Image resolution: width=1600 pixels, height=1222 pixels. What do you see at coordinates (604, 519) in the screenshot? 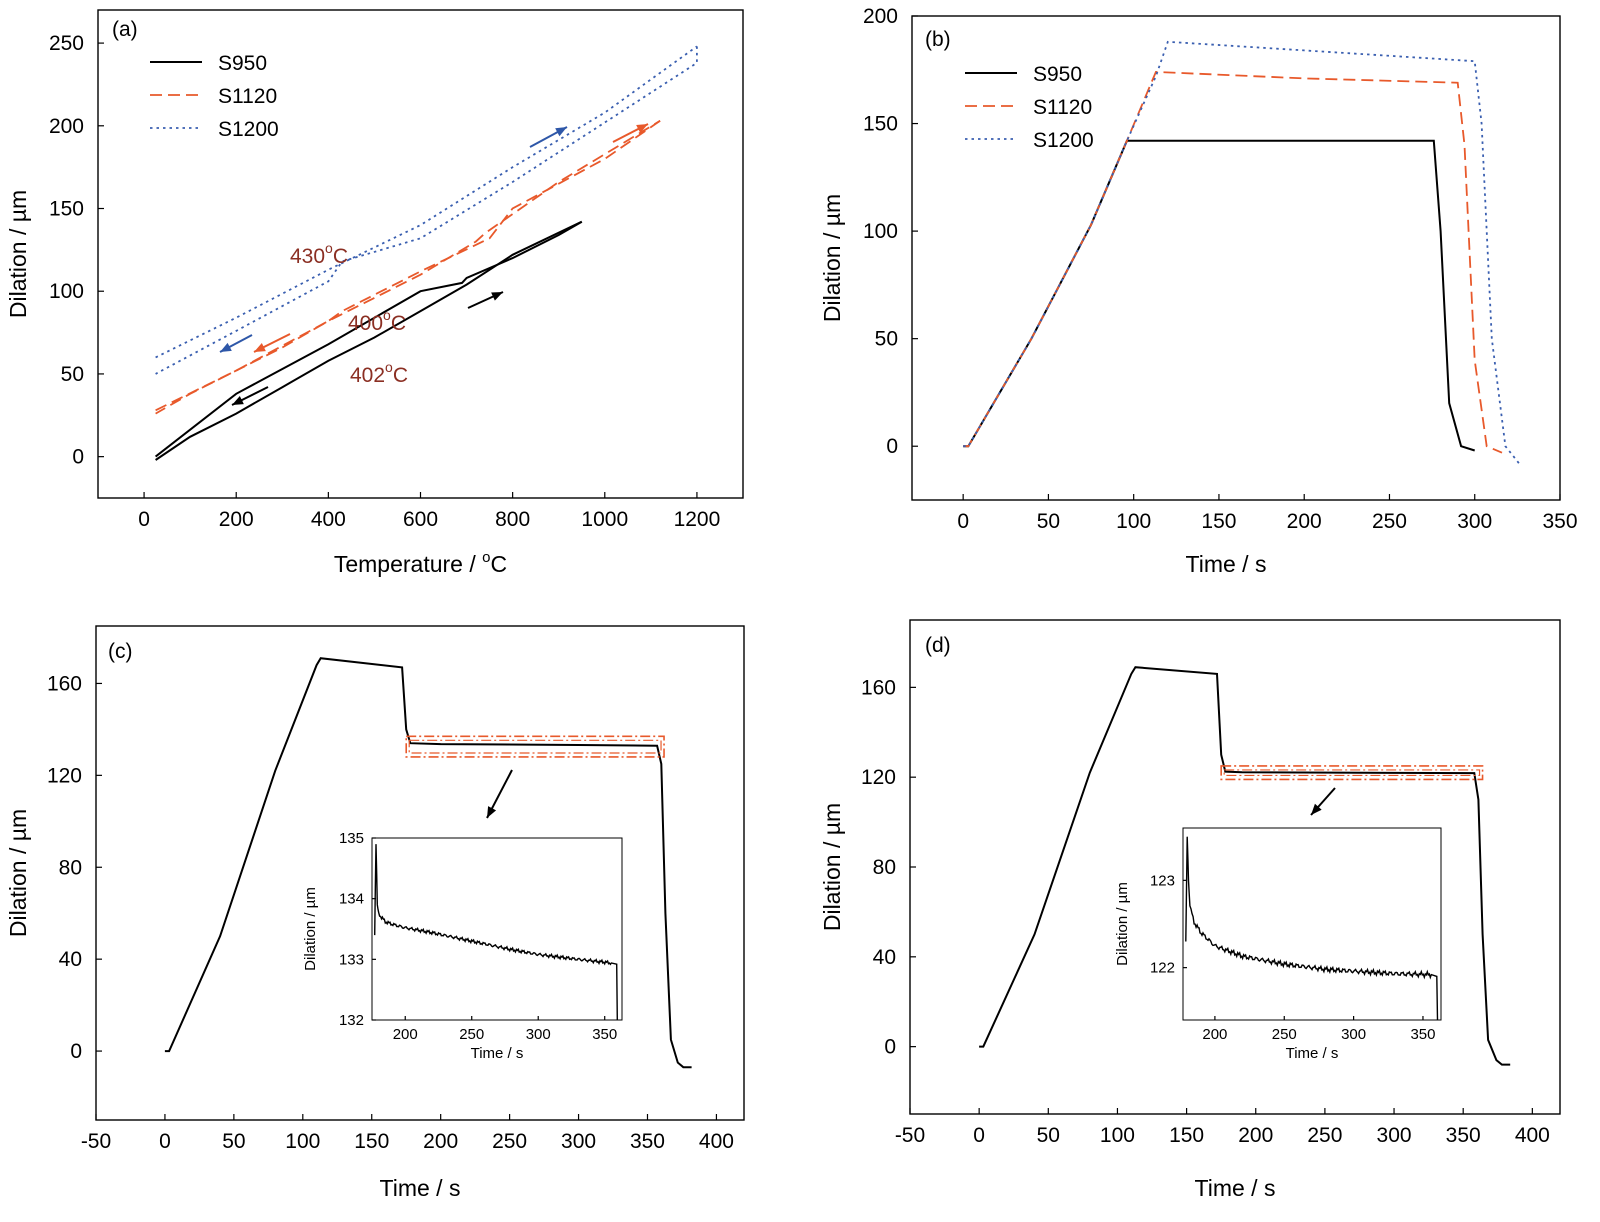
I see `x-tick-label: 1000` at bounding box center [604, 519].